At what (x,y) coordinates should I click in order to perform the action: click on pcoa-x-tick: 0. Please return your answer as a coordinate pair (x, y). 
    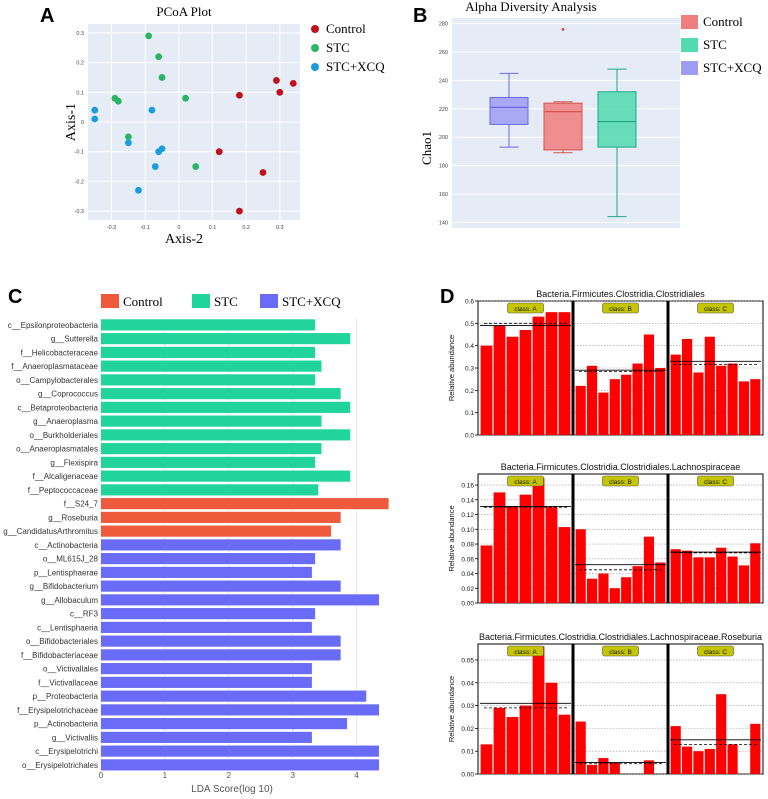
    Looking at the image, I should click on (178, 228).